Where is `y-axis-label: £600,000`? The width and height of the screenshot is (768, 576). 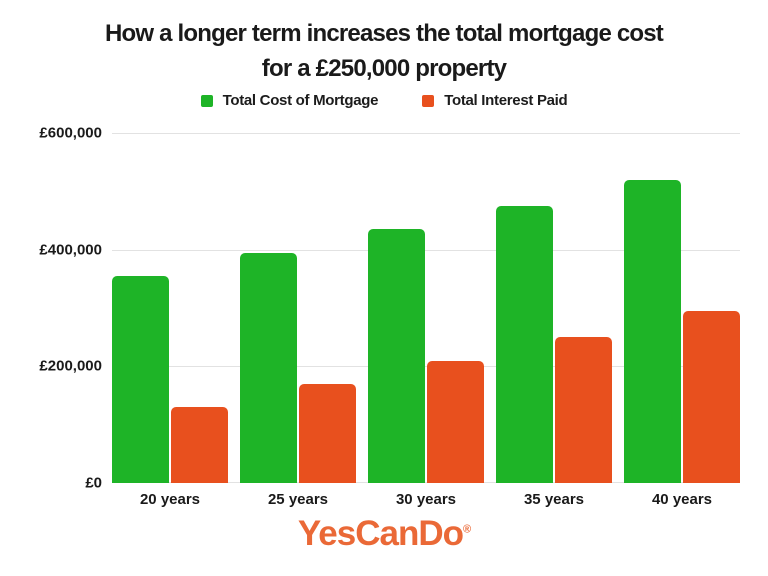
y-axis-label: £600,000 is located at coordinates (70, 133).